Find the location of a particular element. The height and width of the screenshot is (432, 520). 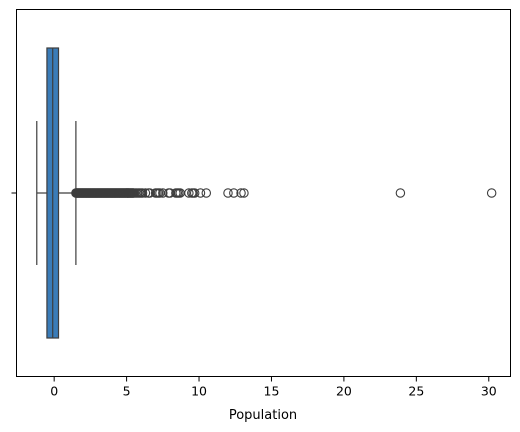

x-tick-label: 15 is located at coordinates (272, 391).